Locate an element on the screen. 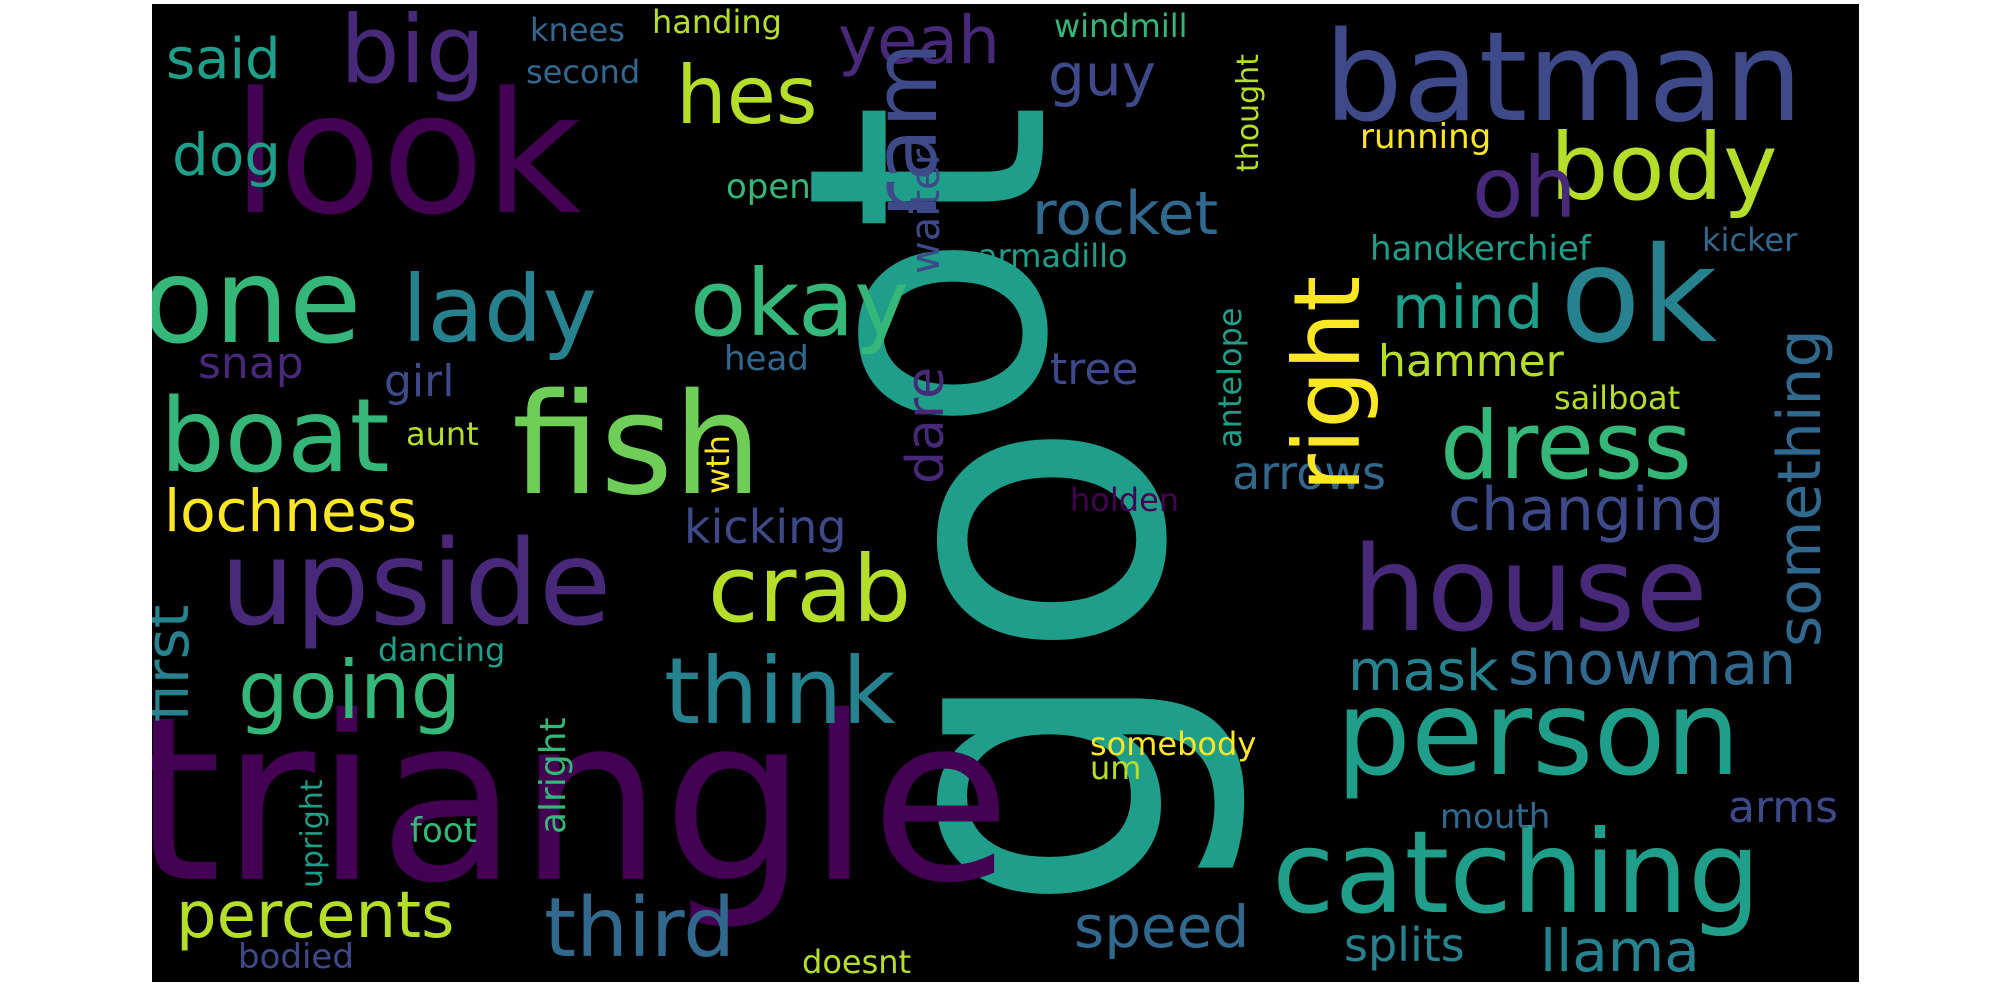  word-mouth: mouth is located at coordinates (1495, 817).